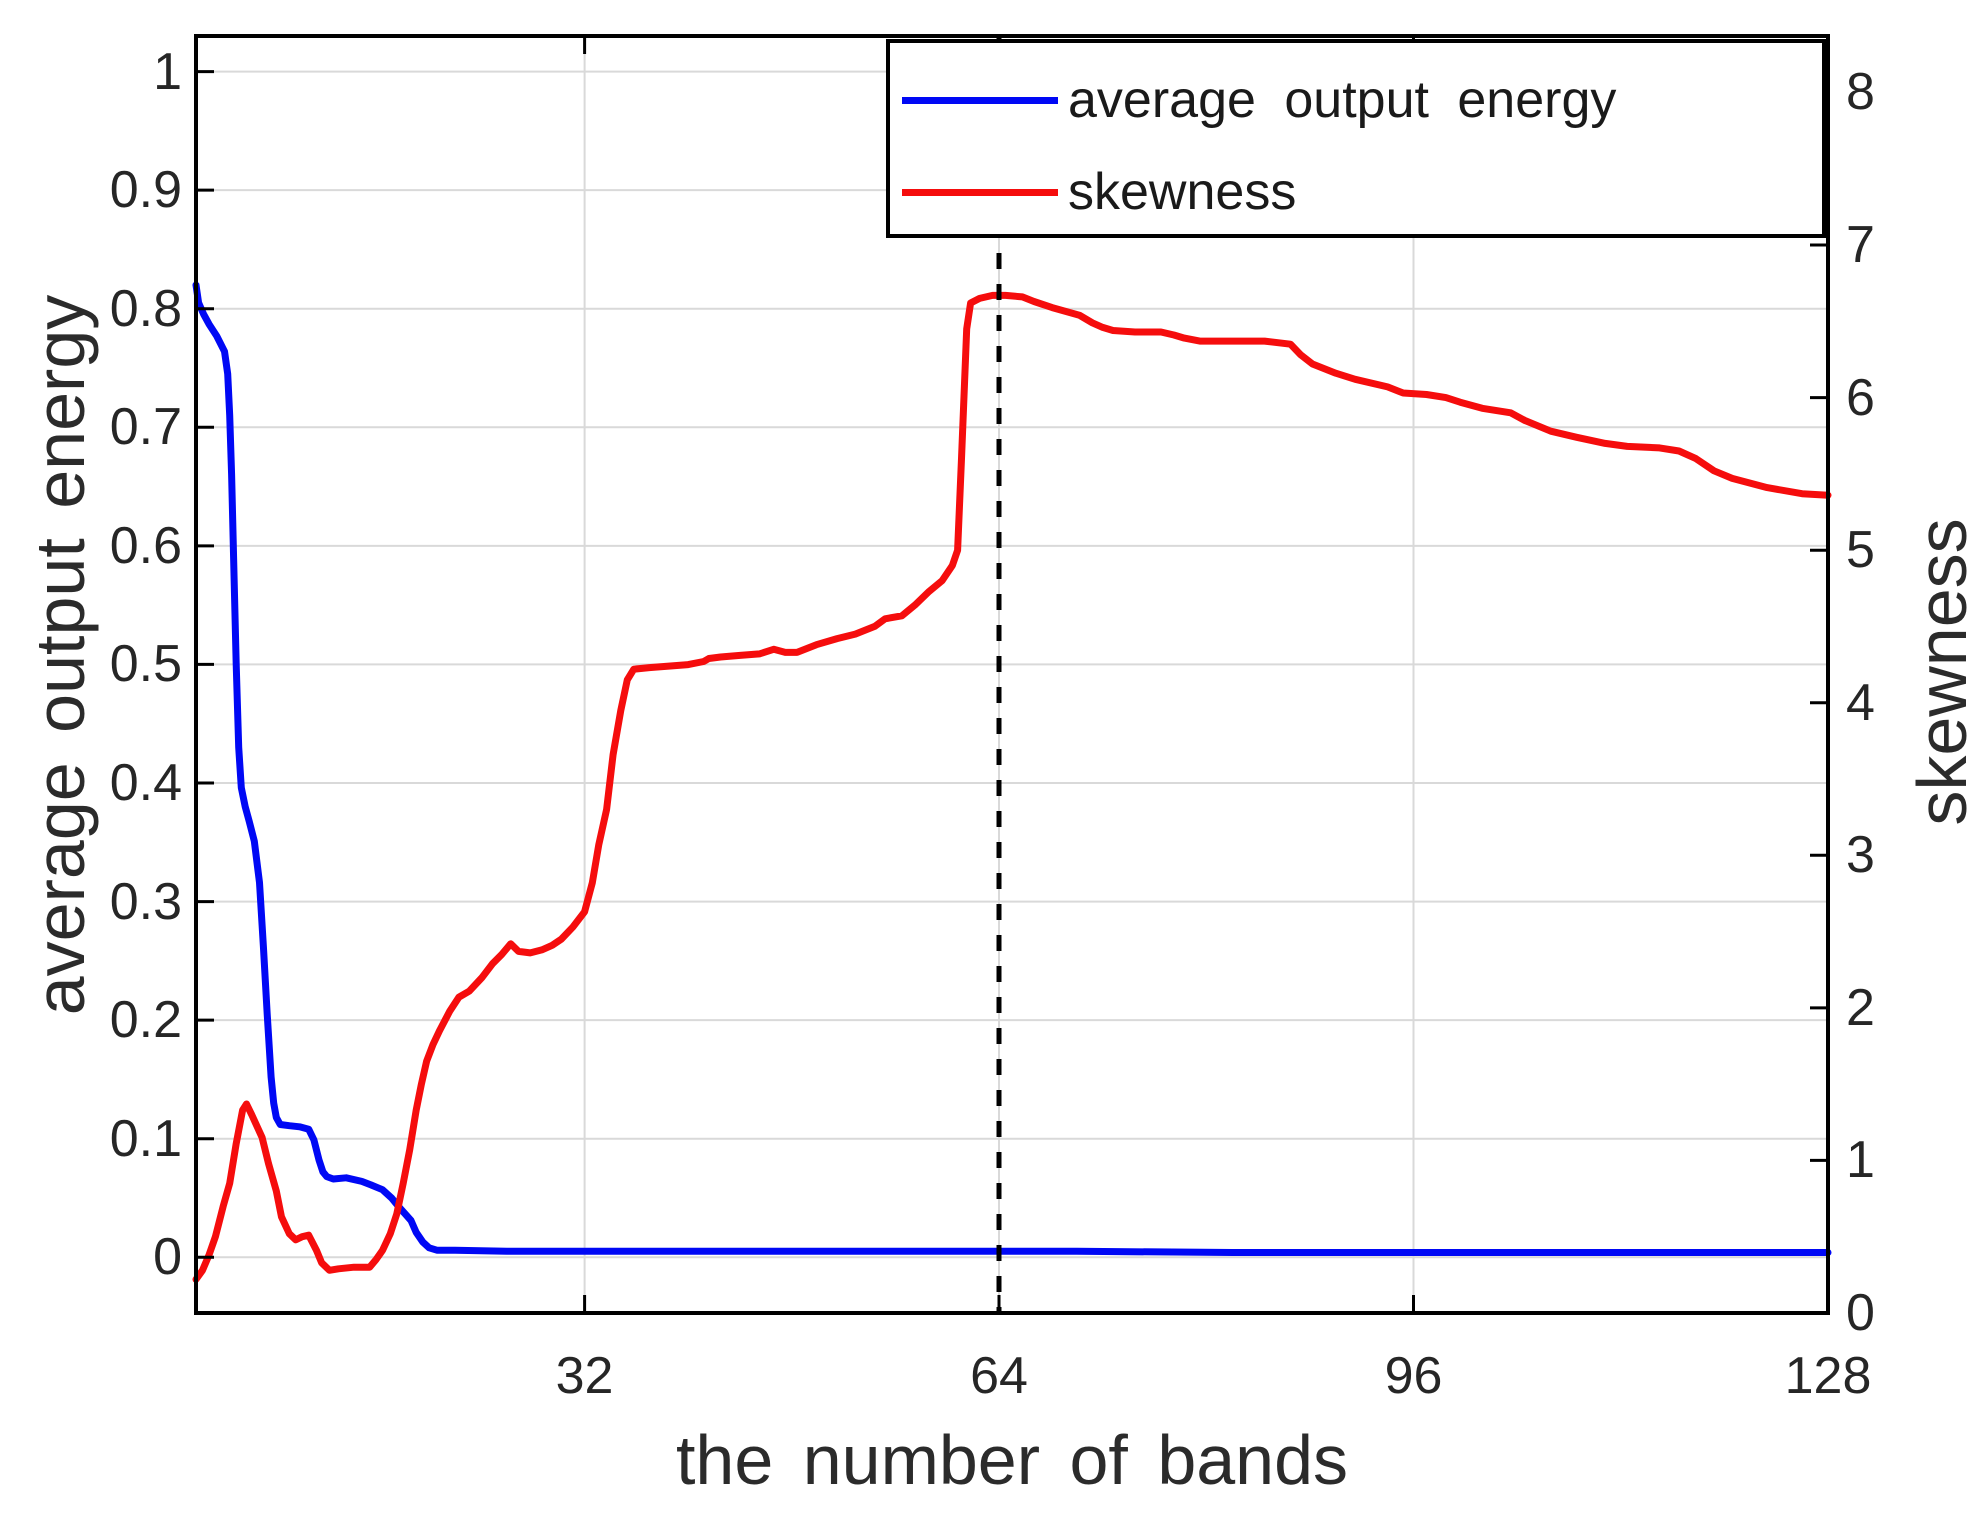 The height and width of the screenshot is (1518, 1984). I want to click on right-y-tick-label: 1, so click(1860, 1160).